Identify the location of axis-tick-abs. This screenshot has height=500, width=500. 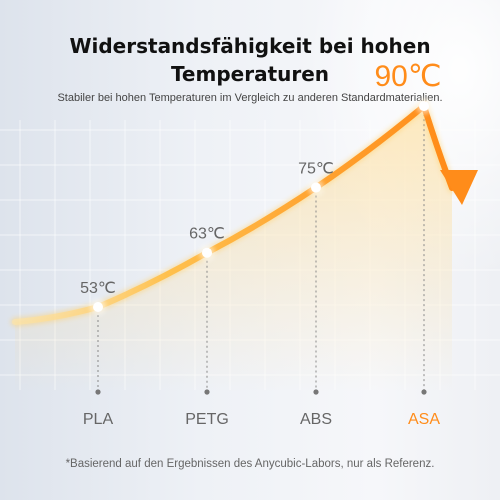
(316, 392).